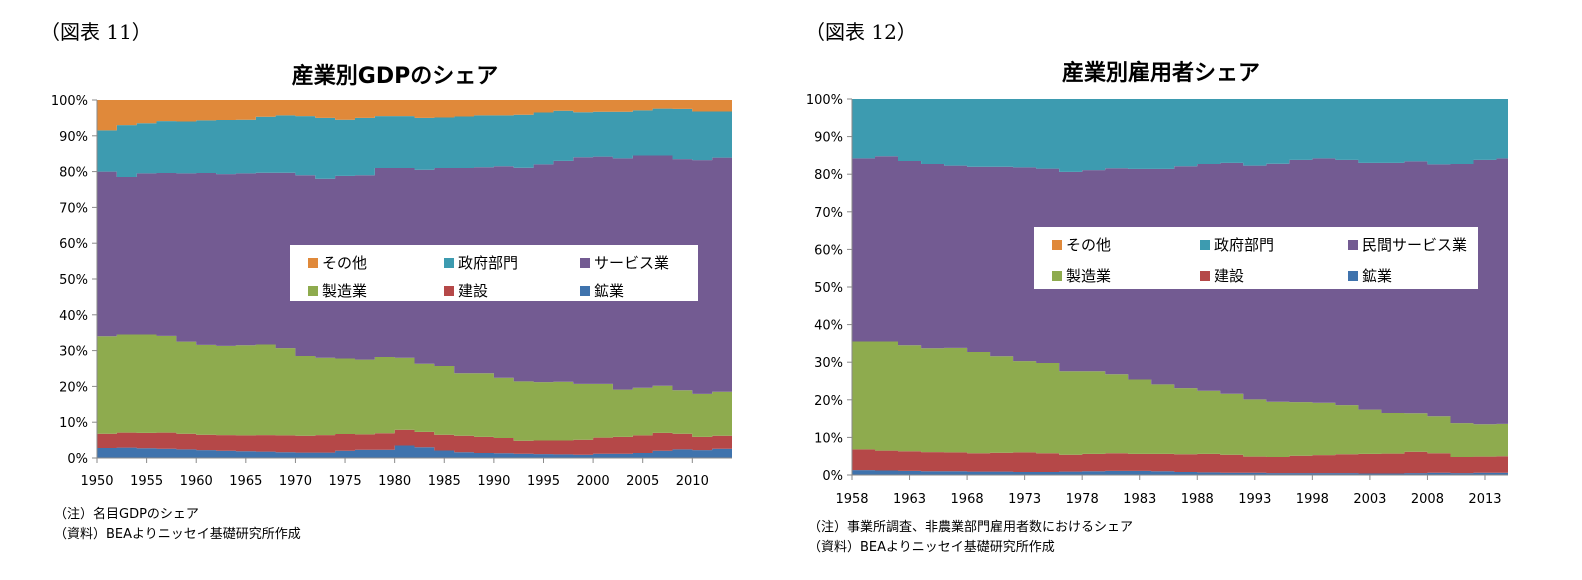 Image resolution: width=1582 pixels, height=580 pixels. Describe the element at coordinates (1369, 499) in the screenshot. I see `chart2-x-tick-label: 2003` at that location.